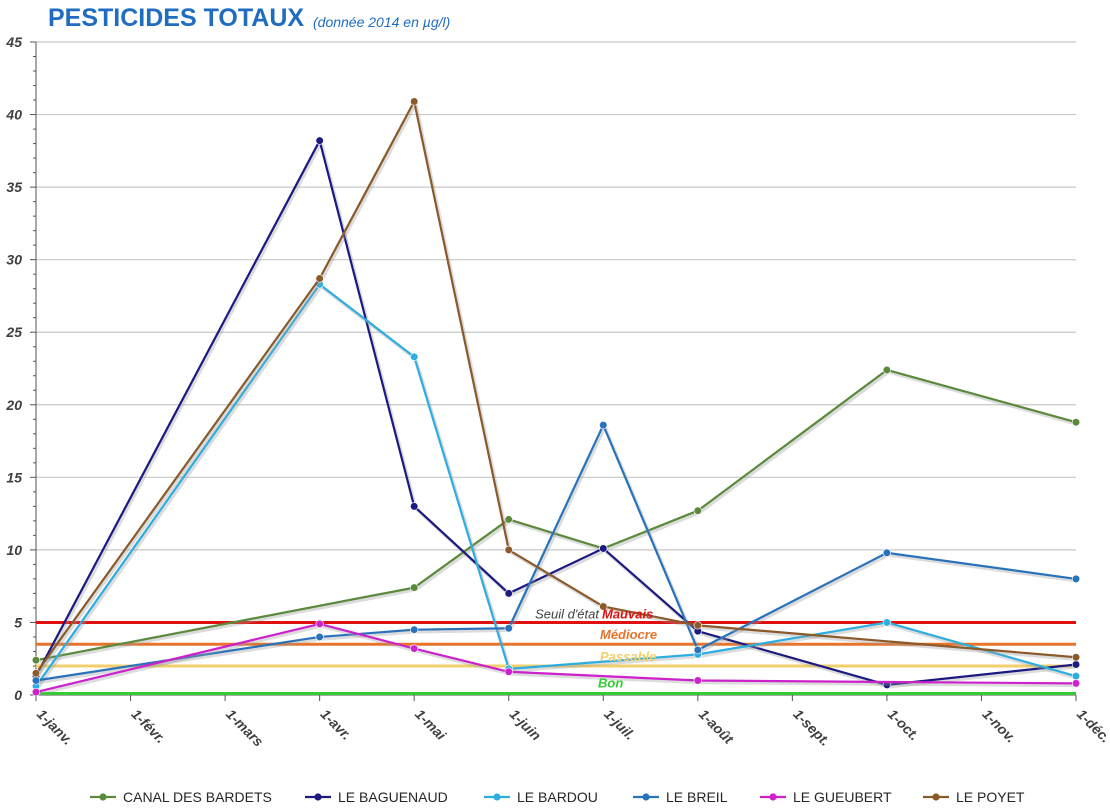 Image resolution: width=1110 pixels, height=811 pixels. I want to click on series-line, so click(556, 658).